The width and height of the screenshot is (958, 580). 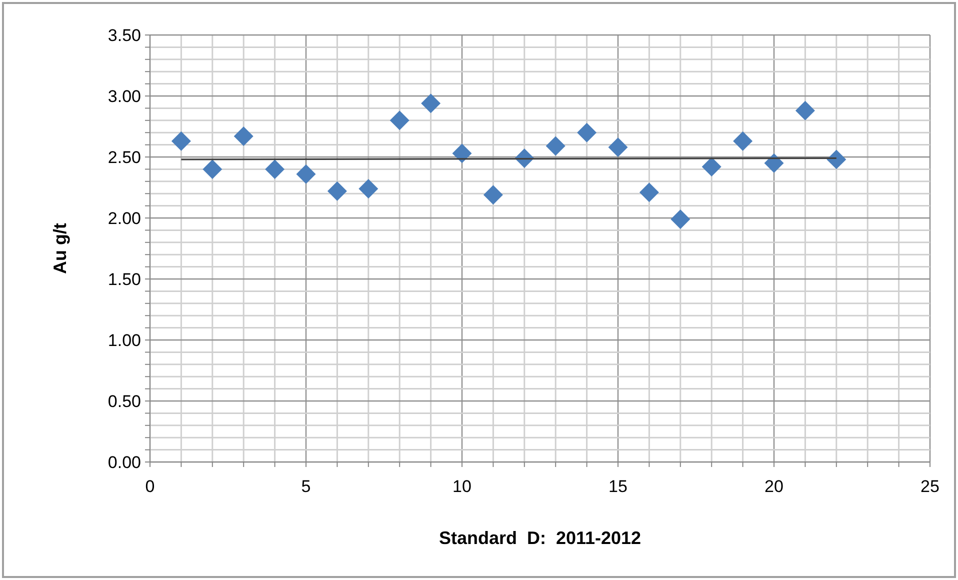 What do you see at coordinates (306, 486) in the screenshot?
I see `x-tick-label: 5` at bounding box center [306, 486].